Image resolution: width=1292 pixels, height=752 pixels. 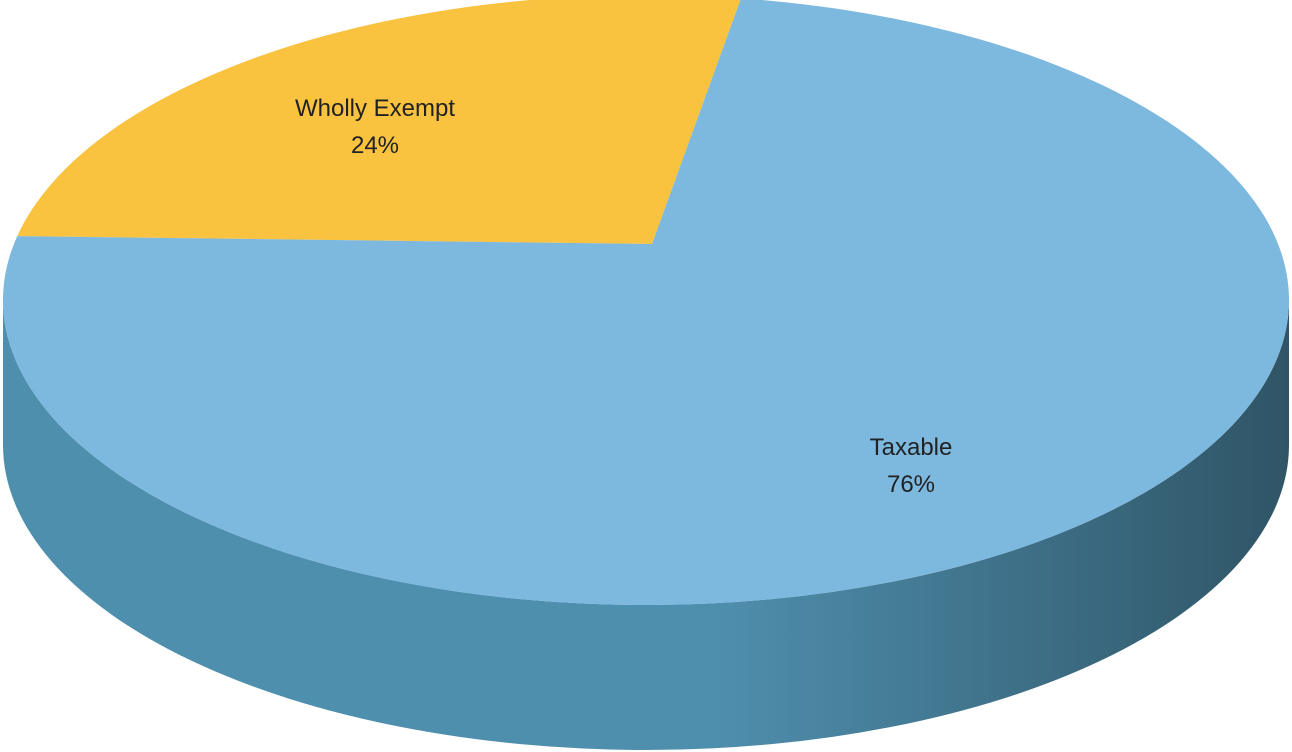 What do you see at coordinates (911, 447) in the screenshot?
I see `slice-name-label: Taxable` at bounding box center [911, 447].